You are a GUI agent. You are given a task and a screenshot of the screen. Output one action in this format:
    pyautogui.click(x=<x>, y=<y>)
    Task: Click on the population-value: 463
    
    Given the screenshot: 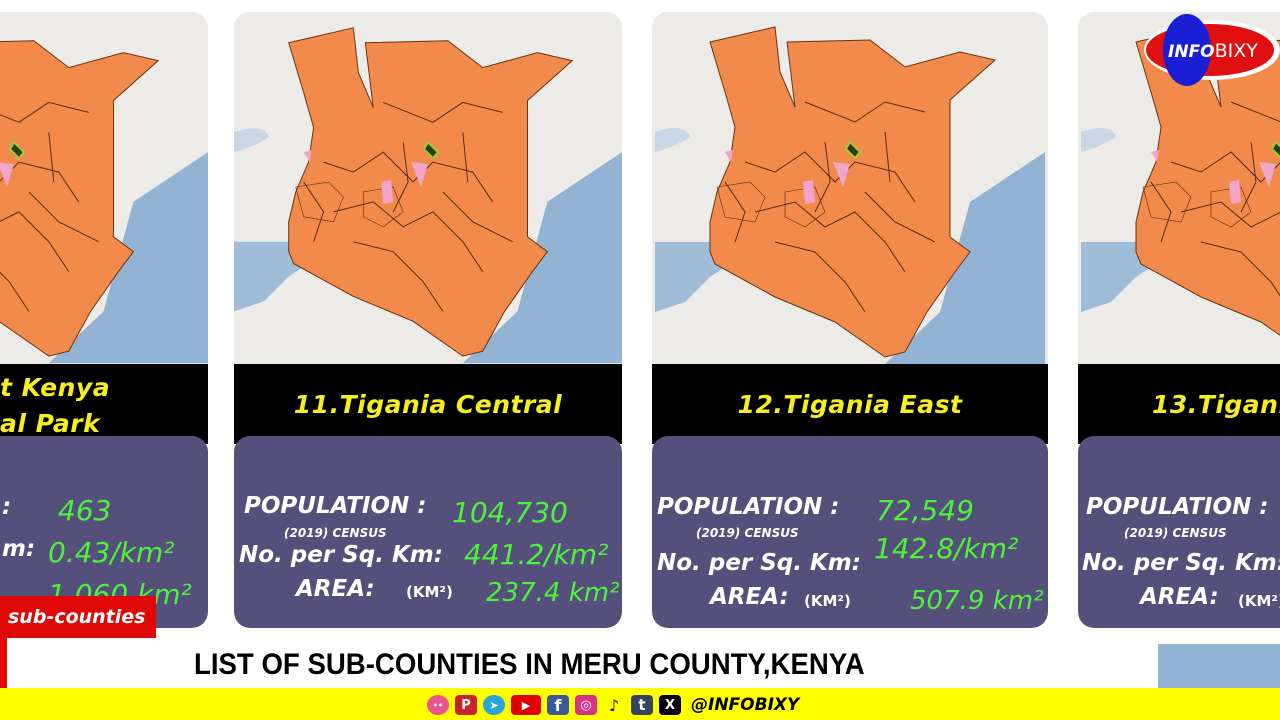 What is the action you would take?
    pyautogui.click(x=85, y=510)
    